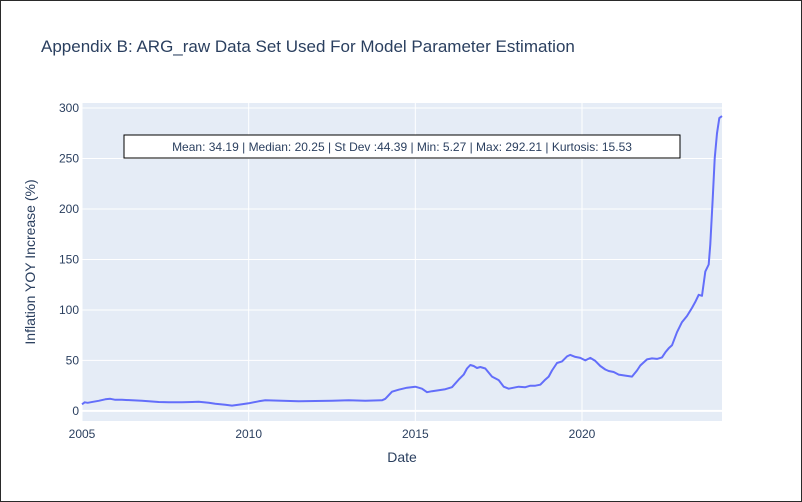 Image resolution: width=802 pixels, height=502 pixels. I want to click on y-tick-label: 200, so click(69, 209).